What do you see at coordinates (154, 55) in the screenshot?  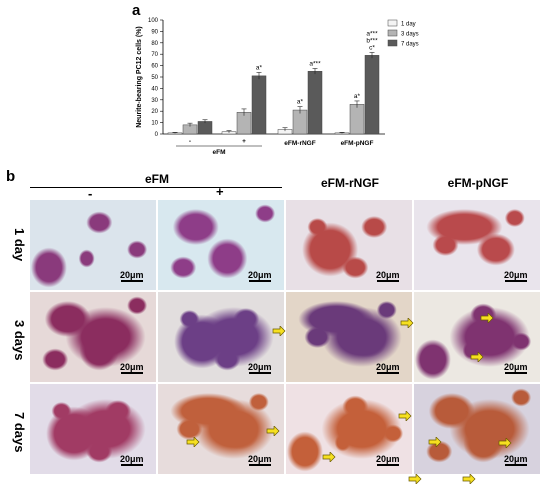 I see `y-tick-label: 70` at bounding box center [154, 55].